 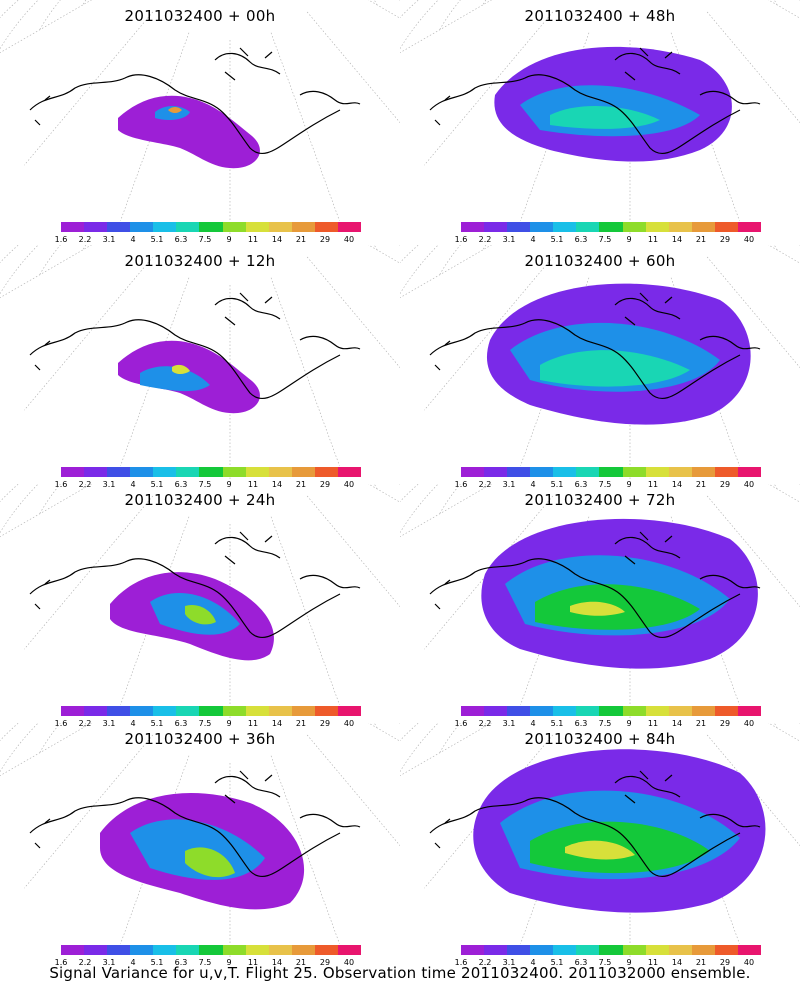 What do you see at coordinates (600, 261) in the screenshot?
I see `panel-title: 2011032400 + 60h` at bounding box center [600, 261].